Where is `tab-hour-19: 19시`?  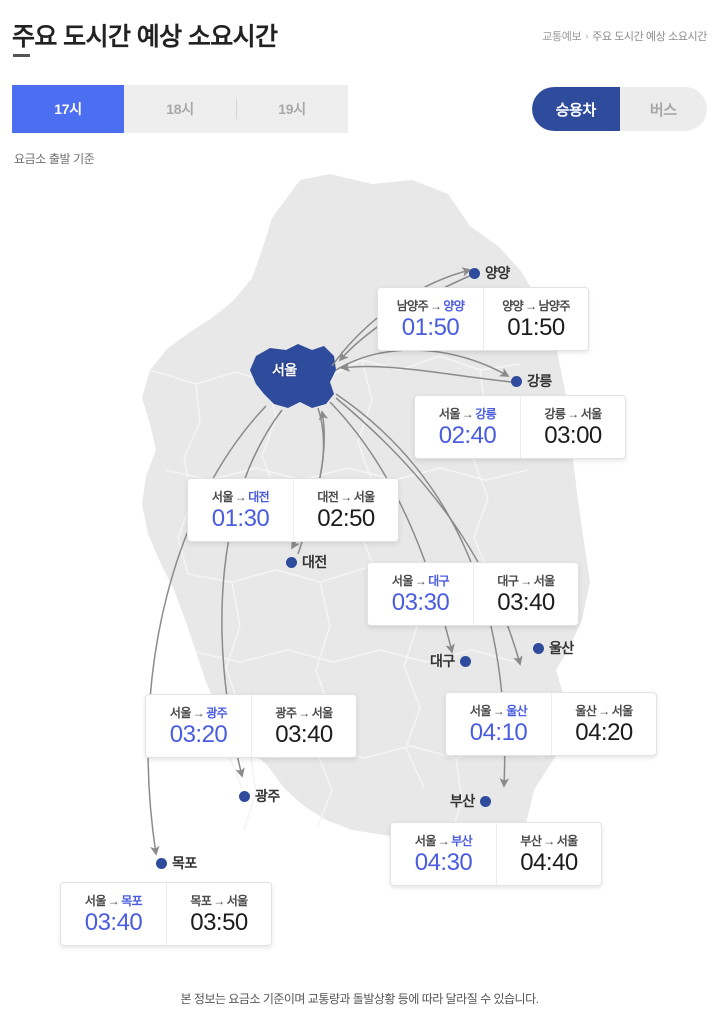
tab-hour-19: 19시 is located at coordinates (292, 109).